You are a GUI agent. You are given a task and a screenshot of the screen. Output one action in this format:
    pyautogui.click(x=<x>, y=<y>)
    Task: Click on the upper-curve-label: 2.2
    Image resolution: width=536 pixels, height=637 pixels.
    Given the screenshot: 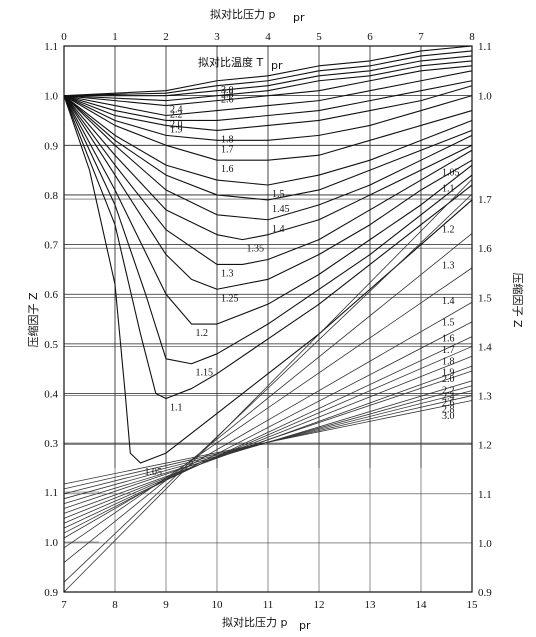 What is the action you would take?
    pyautogui.click(x=176, y=115)
    